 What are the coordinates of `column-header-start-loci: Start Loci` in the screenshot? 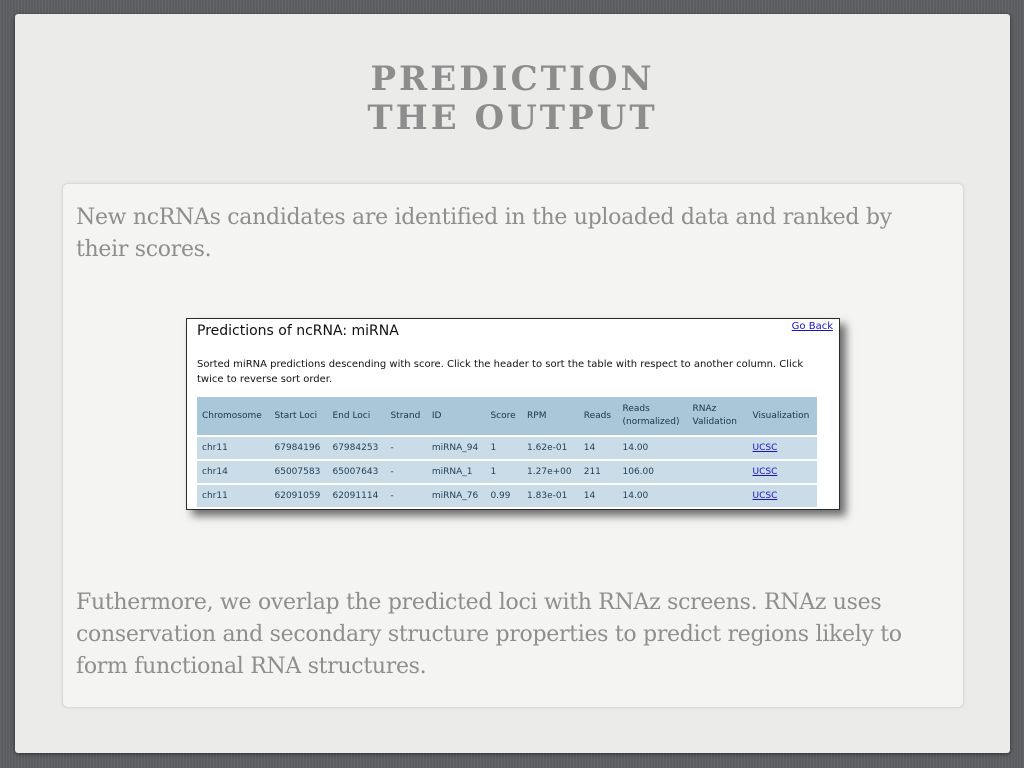 It's located at (298, 416).